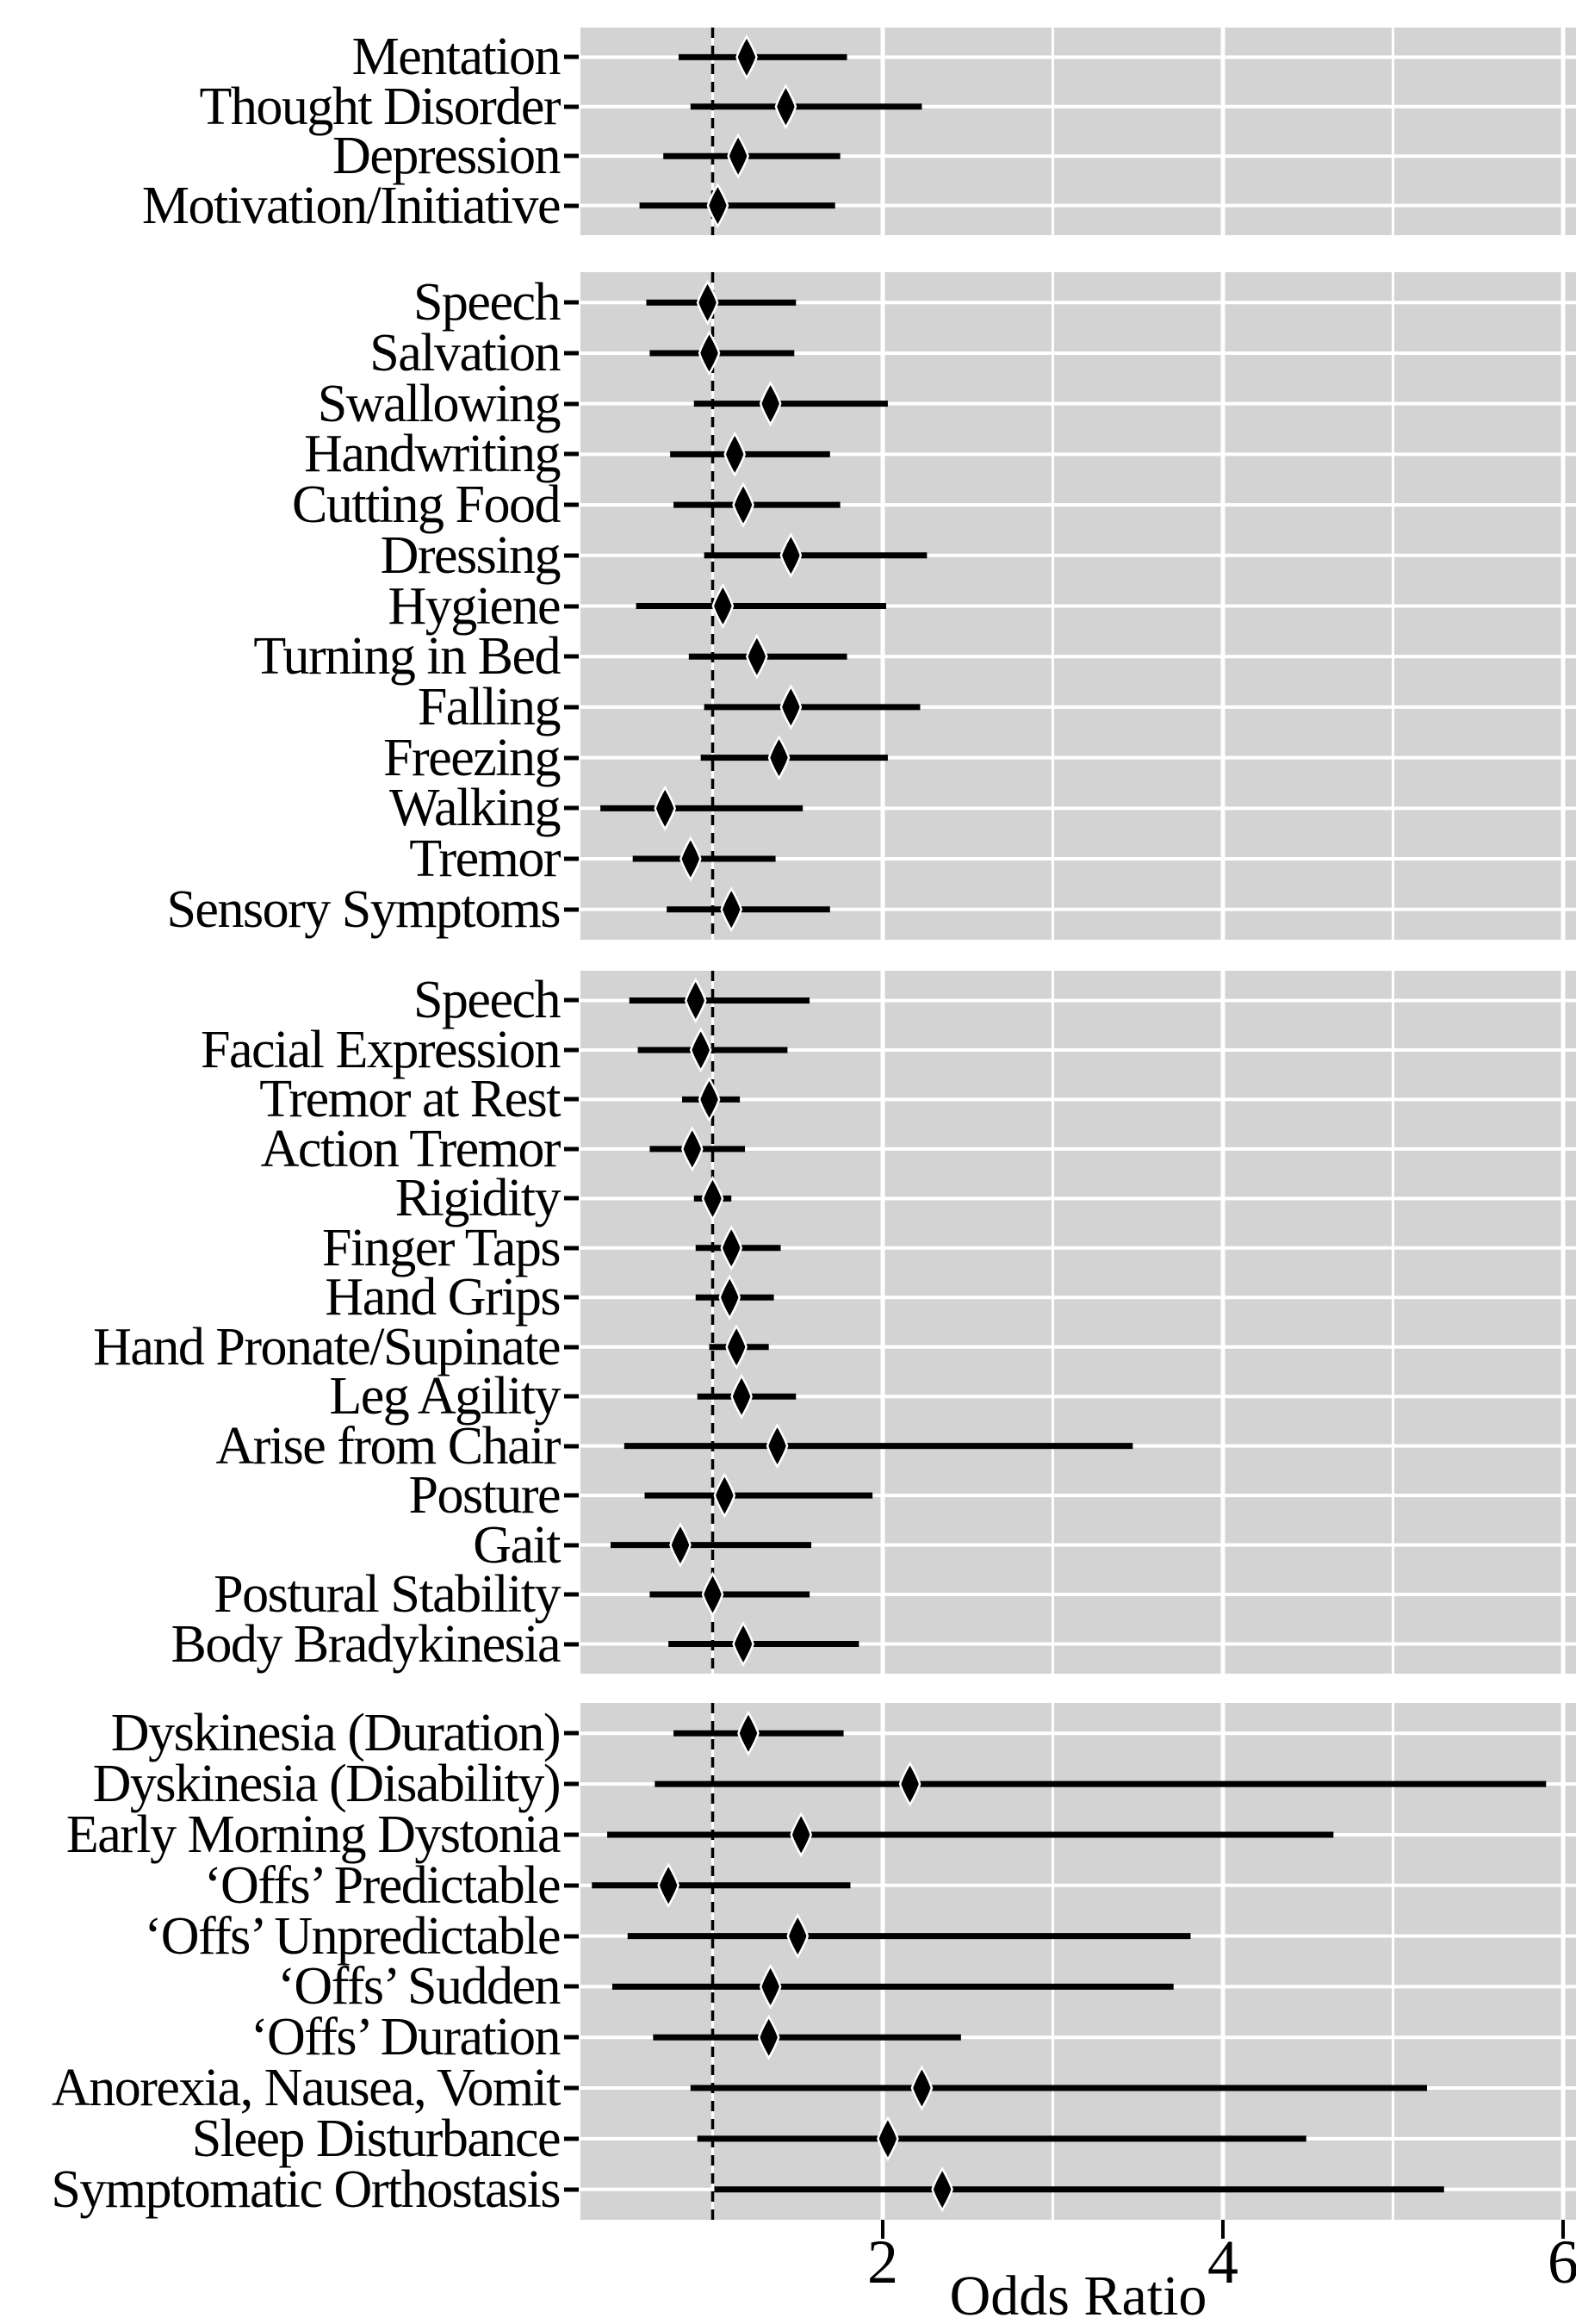 The height and width of the screenshot is (2324, 1576). What do you see at coordinates (411, 1148) in the screenshot?
I see `category-label: Action Tremor` at bounding box center [411, 1148].